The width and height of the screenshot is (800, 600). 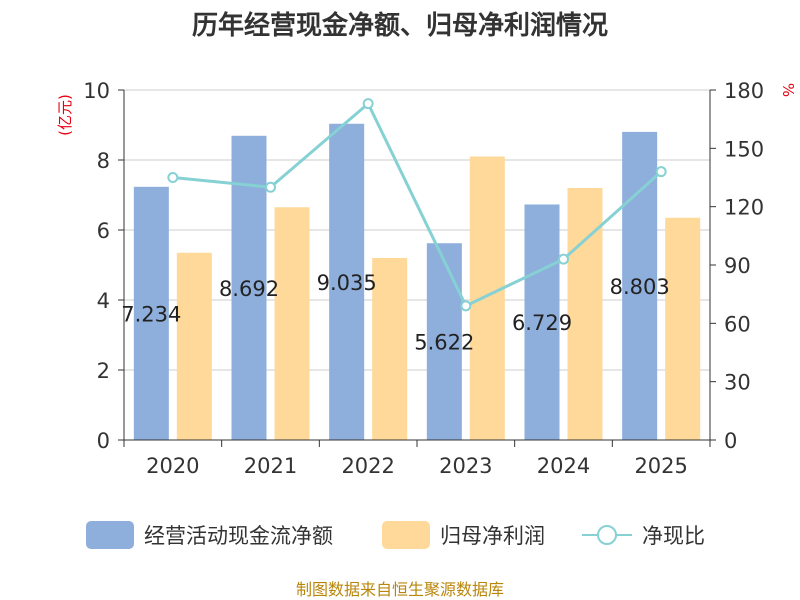 I want to click on data-label-cashflow: 6.729, so click(x=542, y=323).